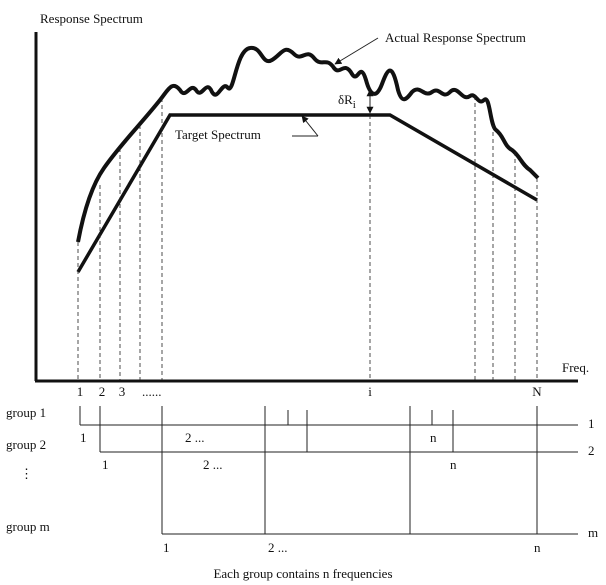  What do you see at coordinates (593, 532) in the screenshot?
I see `group-end: m` at bounding box center [593, 532].